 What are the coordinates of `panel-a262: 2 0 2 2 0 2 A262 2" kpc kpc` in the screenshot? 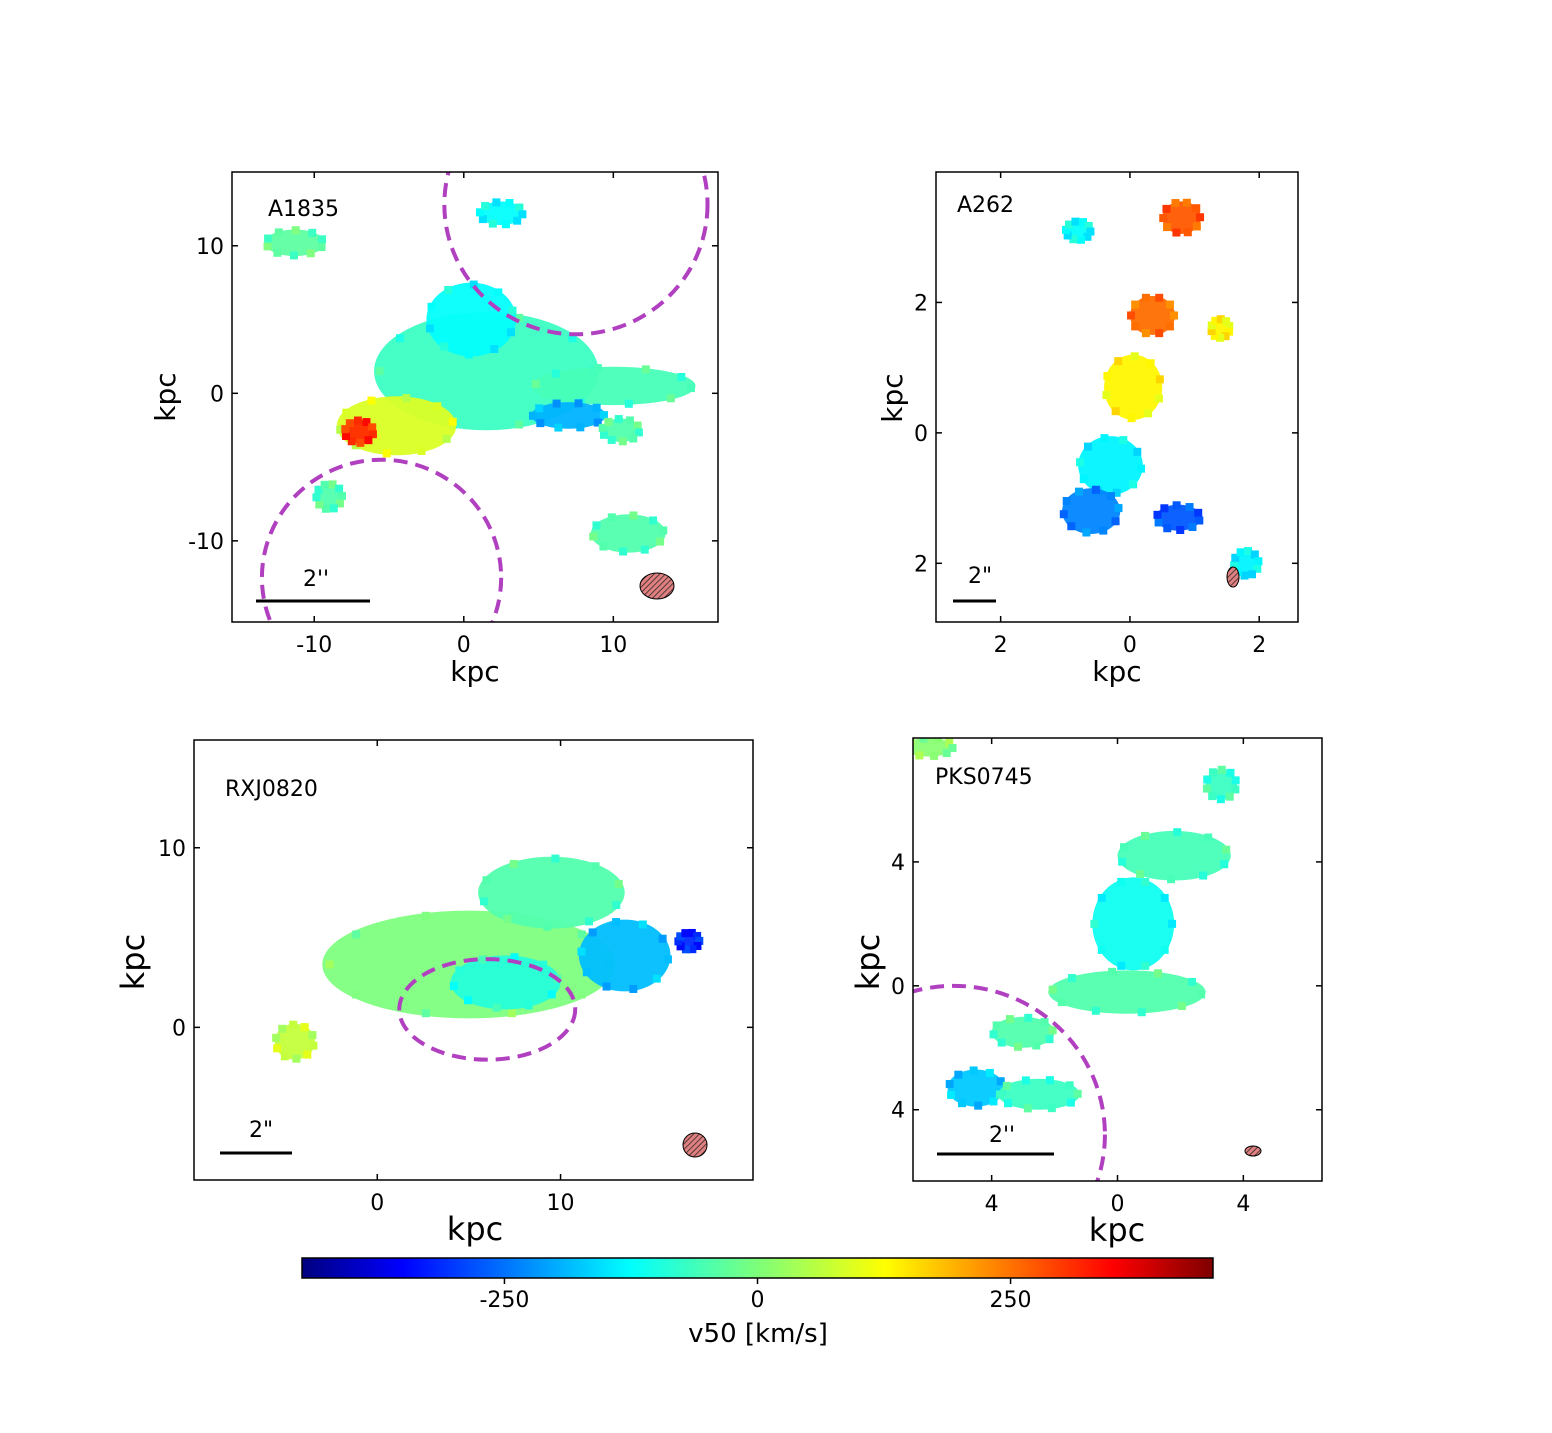 It's located at (1087, 429).